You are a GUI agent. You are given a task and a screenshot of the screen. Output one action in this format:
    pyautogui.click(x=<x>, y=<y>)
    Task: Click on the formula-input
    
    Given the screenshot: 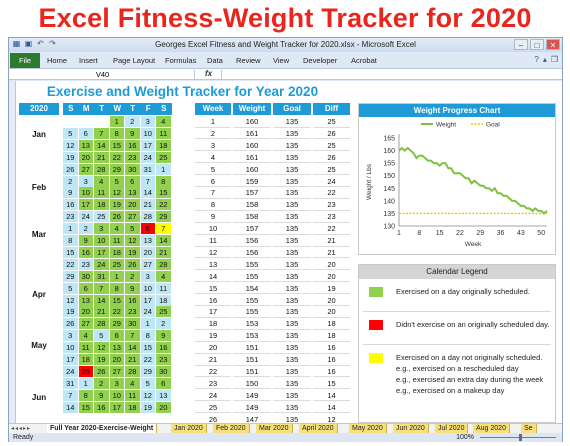 What is the action you would take?
    pyautogui.click(x=390, y=74)
    